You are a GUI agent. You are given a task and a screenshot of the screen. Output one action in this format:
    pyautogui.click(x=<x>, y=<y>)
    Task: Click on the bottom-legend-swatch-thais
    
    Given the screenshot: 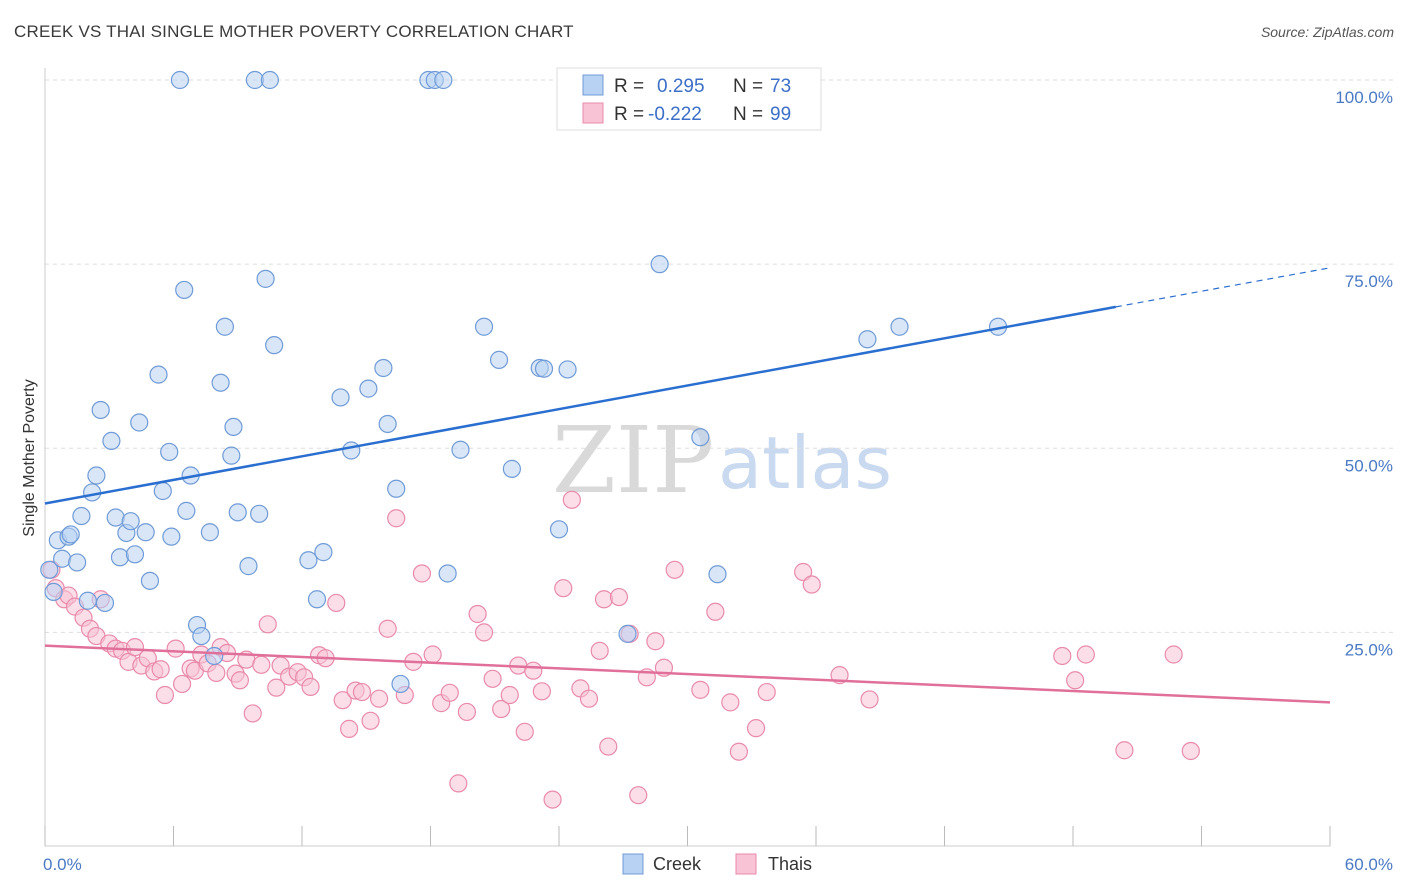 What is the action you would take?
    pyautogui.click(x=746, y=864)
    